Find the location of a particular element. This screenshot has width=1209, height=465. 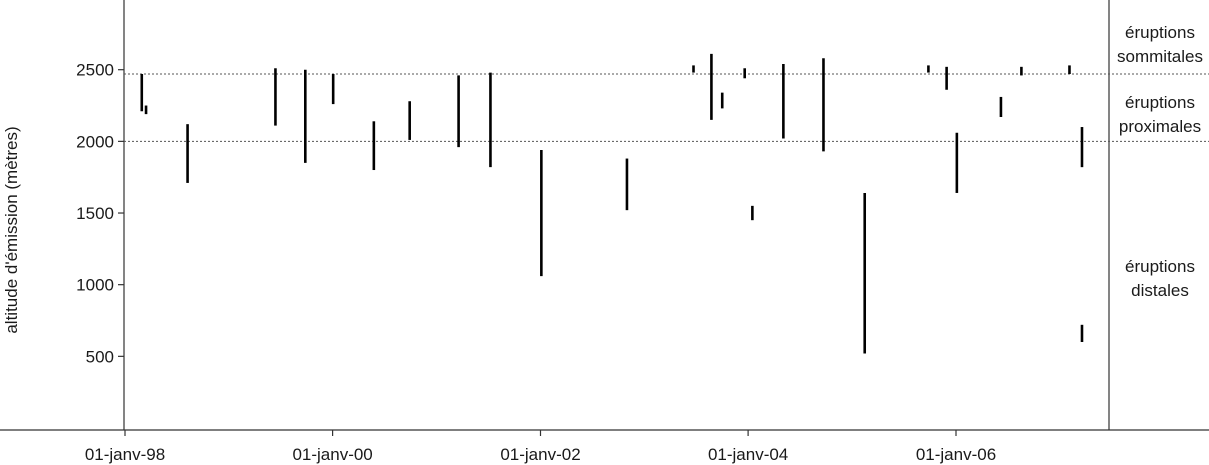

y-axis-ticks: 500 1000 1500 2000 2500 is located at coordinates (100, 213).